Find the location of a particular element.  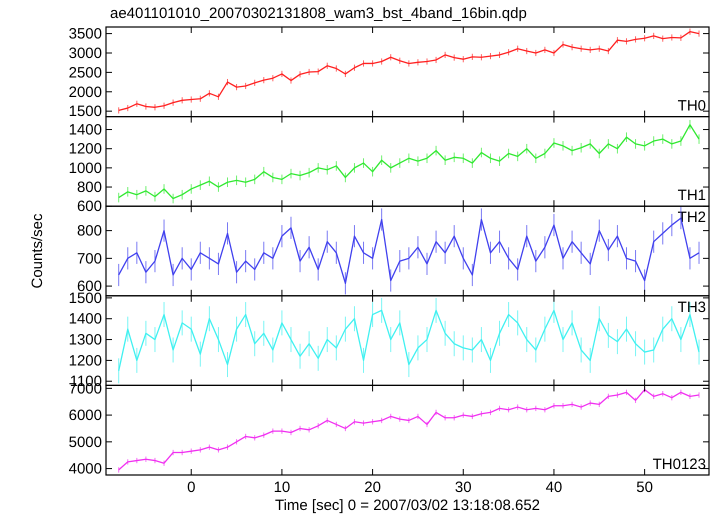

x-tick-label: 50 is located at coordinates (644, 487).